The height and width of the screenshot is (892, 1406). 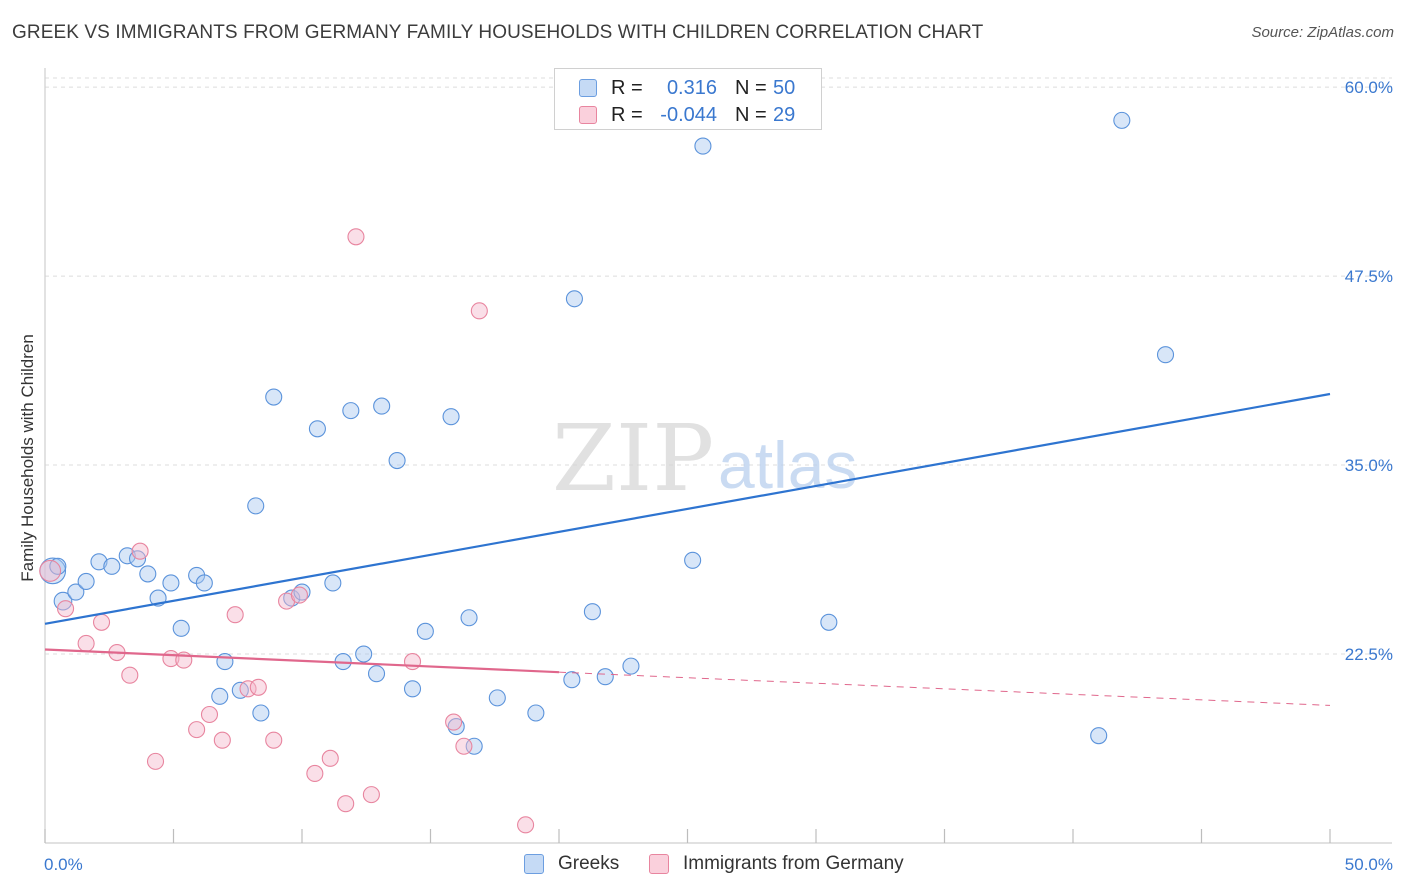 What do you see at coordinates (944, 688) in the screenshot?
I see `immigrants-germany-trend-line-extension` at bounding box center [944, 688].